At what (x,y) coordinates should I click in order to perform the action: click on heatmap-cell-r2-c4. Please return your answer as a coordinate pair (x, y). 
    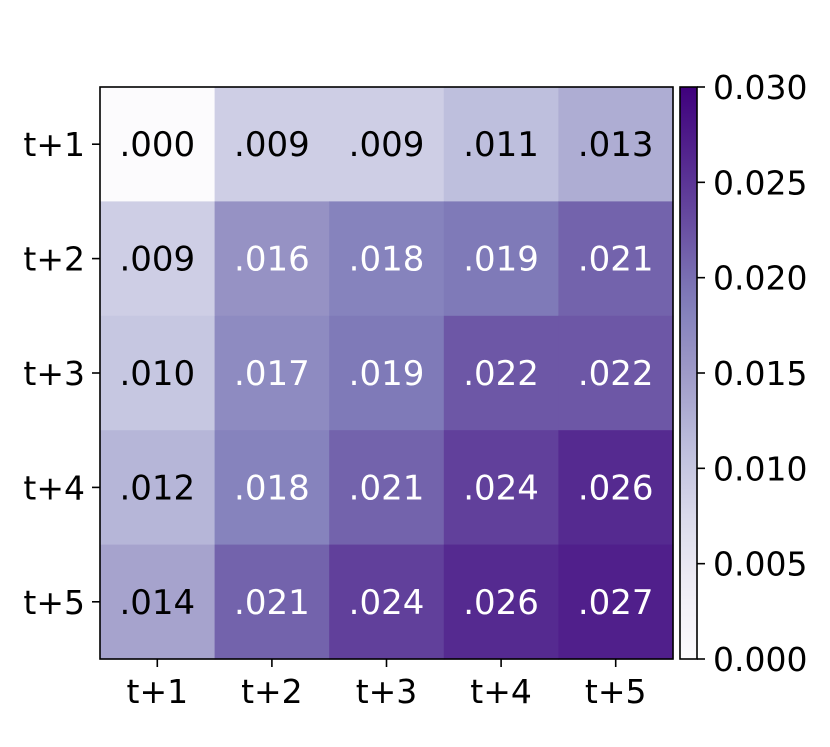
    Looking at the image, I should click on (501, 259).